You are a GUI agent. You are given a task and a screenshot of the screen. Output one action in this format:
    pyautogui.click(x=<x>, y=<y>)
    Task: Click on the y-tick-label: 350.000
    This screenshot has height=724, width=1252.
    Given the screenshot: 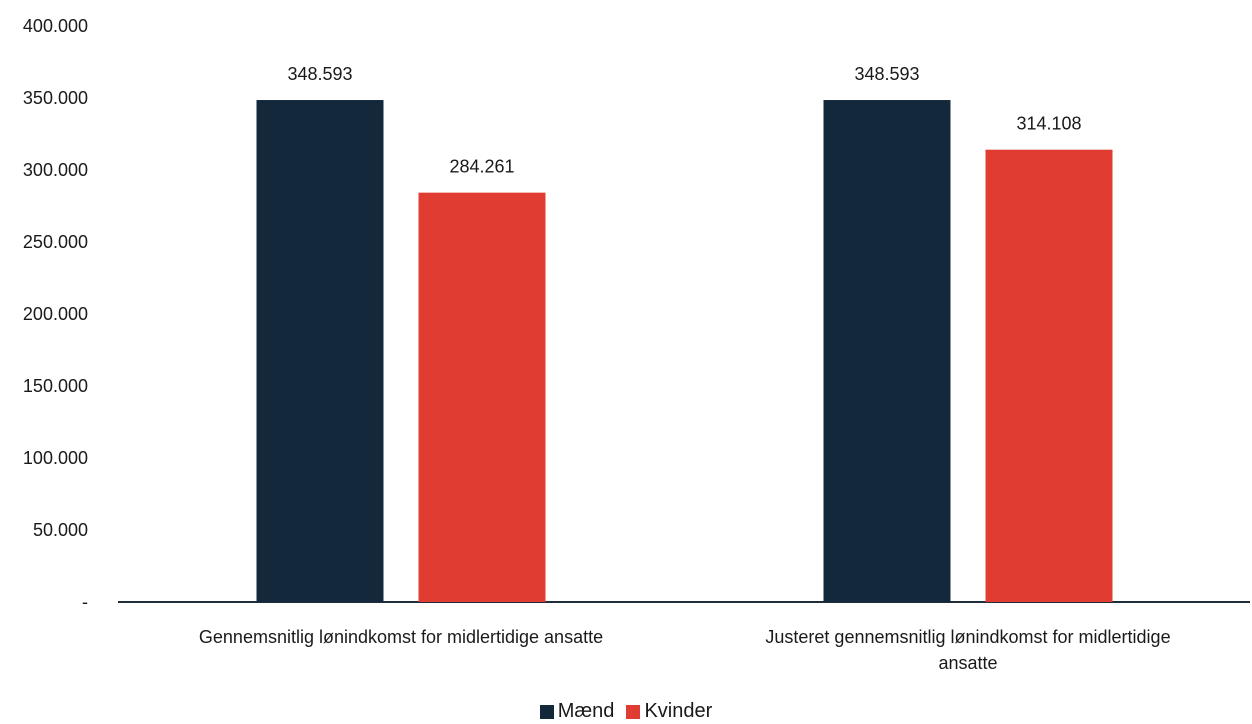 What is the action you would take?
    pyautogui.click(x=55, y=98)
    